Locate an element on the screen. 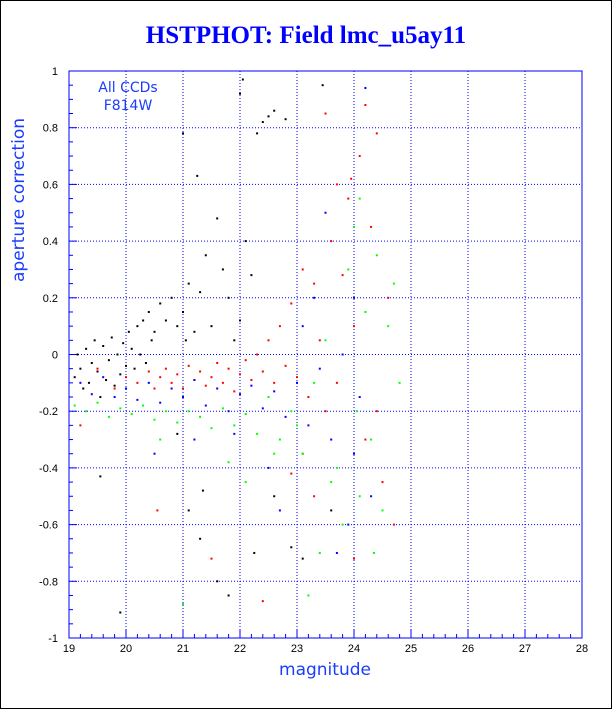 The height and width of the screenshot is (709, 612). x-tick-label: 21 is located at coordinates (183, 649).